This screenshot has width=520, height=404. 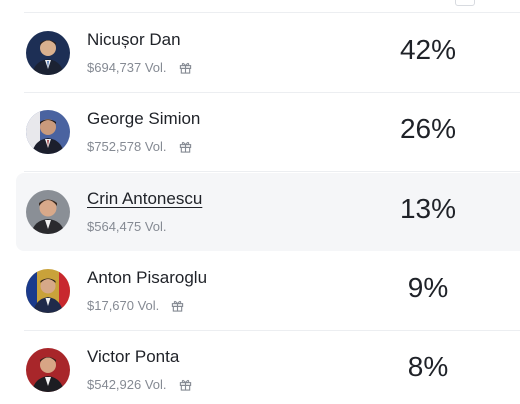 I want to click on volume: $752,578 Vol., so click(x=139, y=146).